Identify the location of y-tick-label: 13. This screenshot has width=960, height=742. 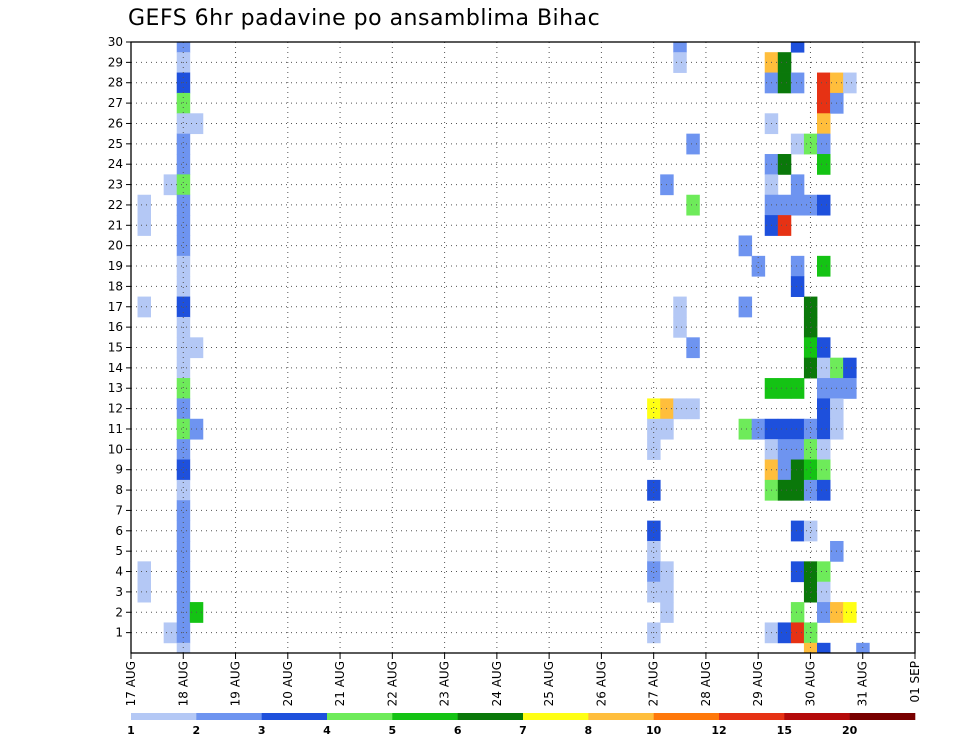
(115, 388).